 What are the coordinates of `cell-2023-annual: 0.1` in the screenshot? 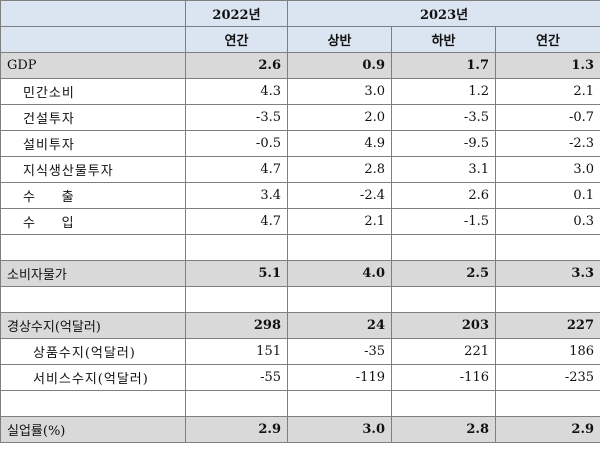 It's located at (547, 195).